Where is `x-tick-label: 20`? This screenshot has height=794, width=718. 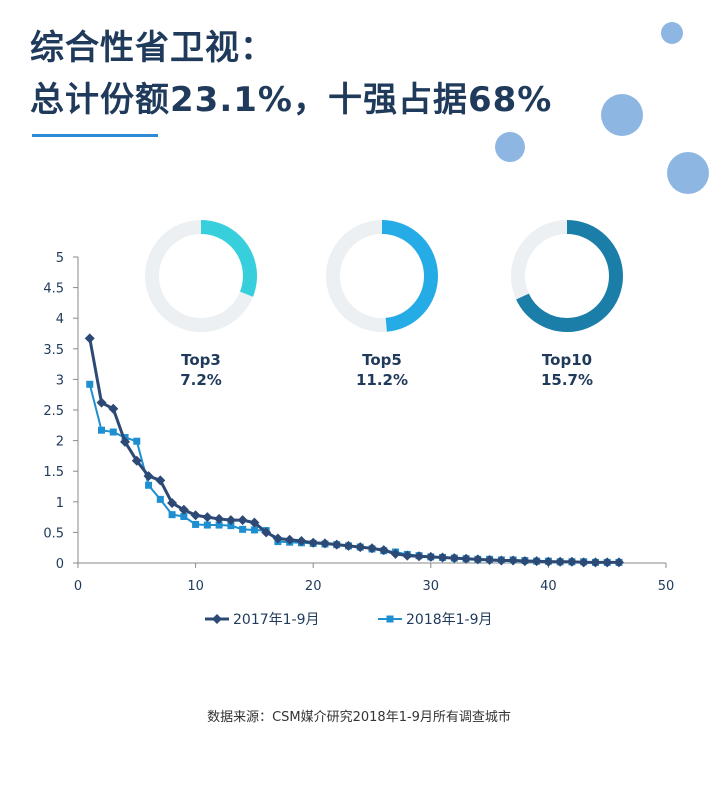 x-tick-label: 20 is located at coordinates (313, 586).